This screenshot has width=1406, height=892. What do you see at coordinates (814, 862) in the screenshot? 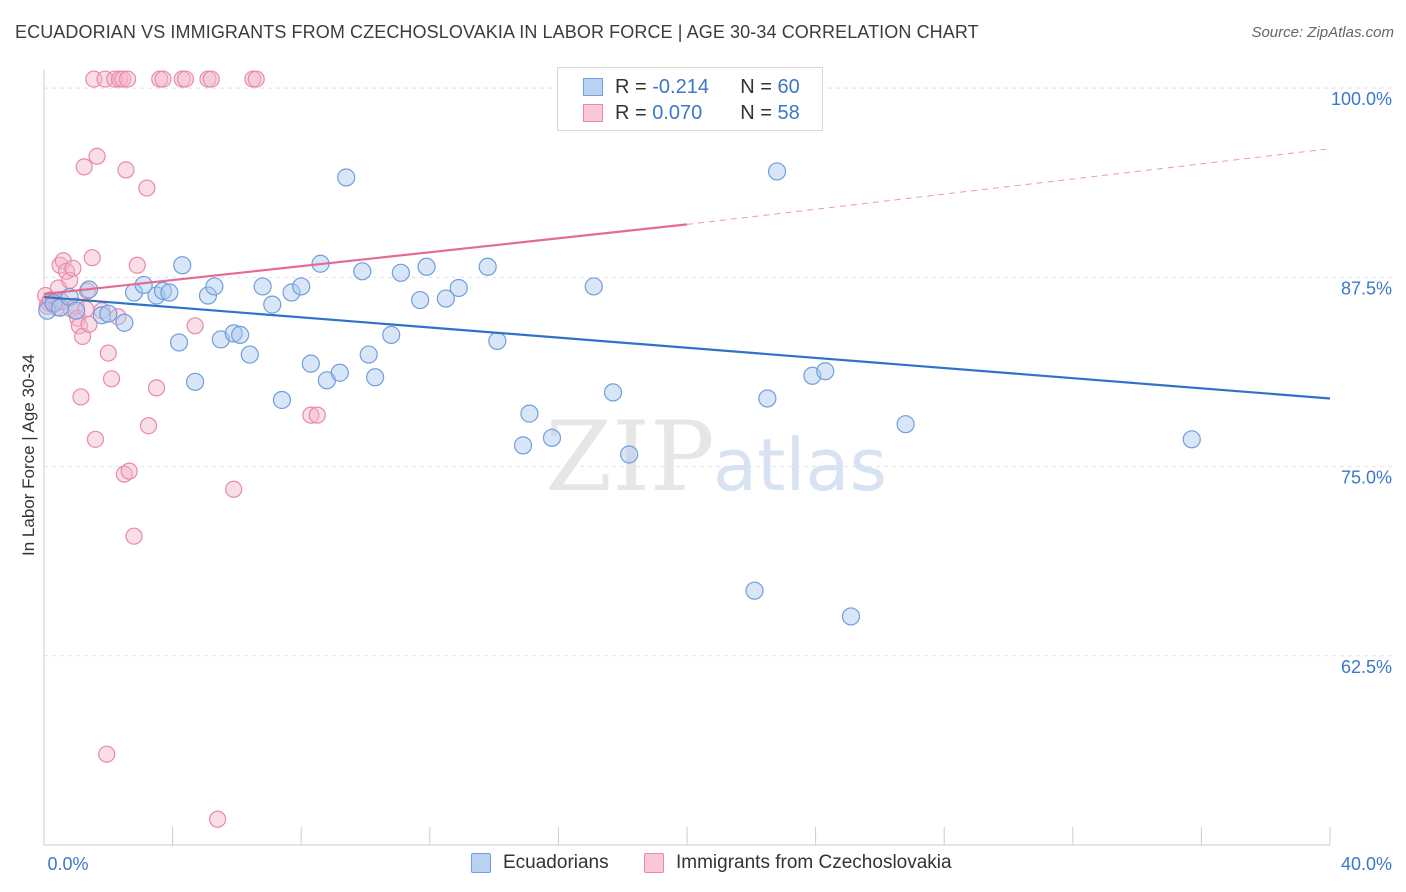
I see `legend-label-czechoslovakia: Immigrants from Czechoslovakia` at bounding box center [814, 862].